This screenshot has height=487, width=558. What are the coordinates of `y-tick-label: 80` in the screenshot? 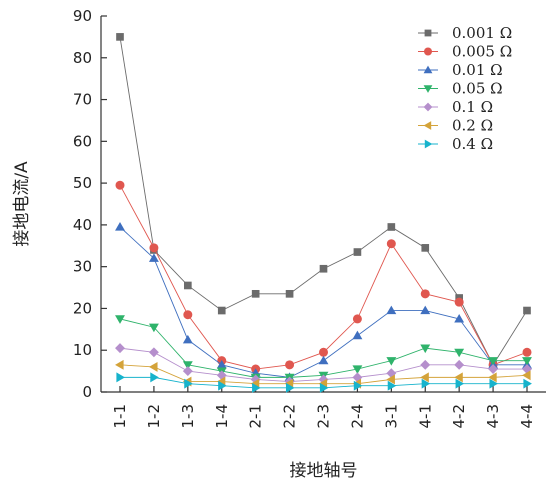 It's located at (82, 58).